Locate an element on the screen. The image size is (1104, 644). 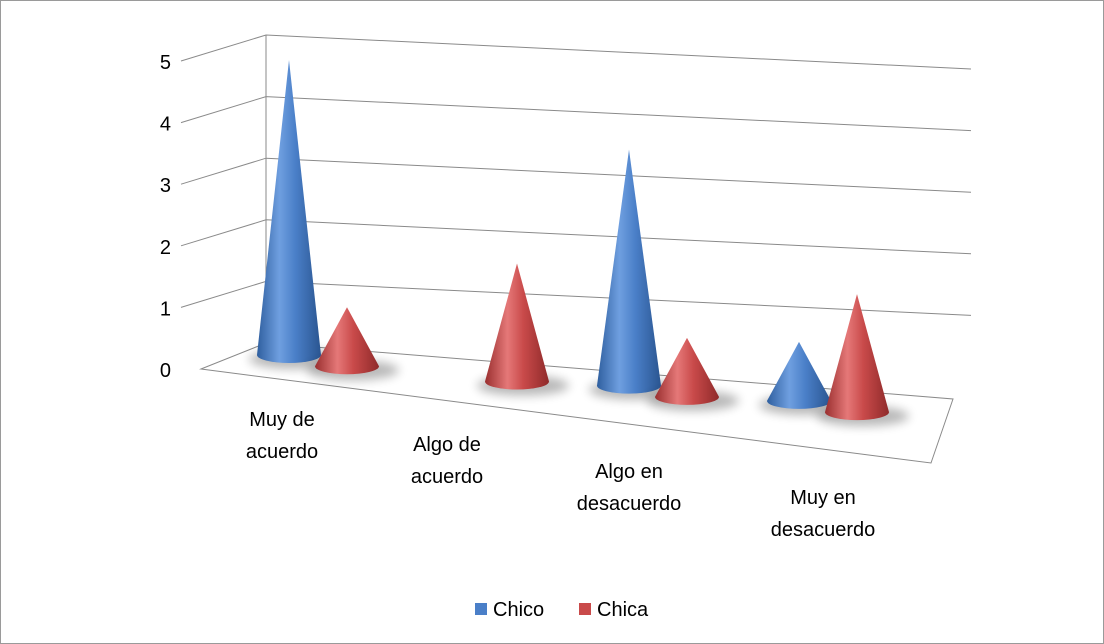
y-tick-label: 2 is located at coordinates (165, 248).